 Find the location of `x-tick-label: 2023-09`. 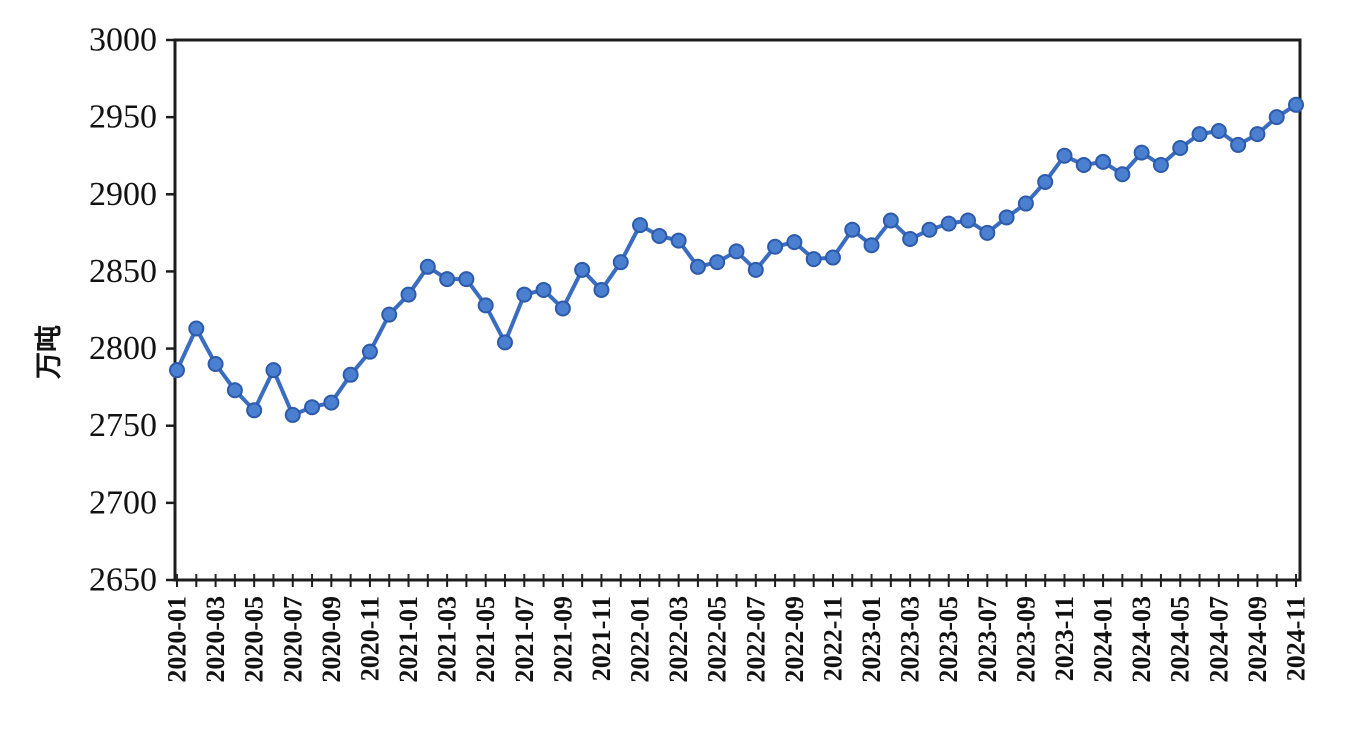

x-tick-label: 2023-09 is located at coordinates (1025, 639).